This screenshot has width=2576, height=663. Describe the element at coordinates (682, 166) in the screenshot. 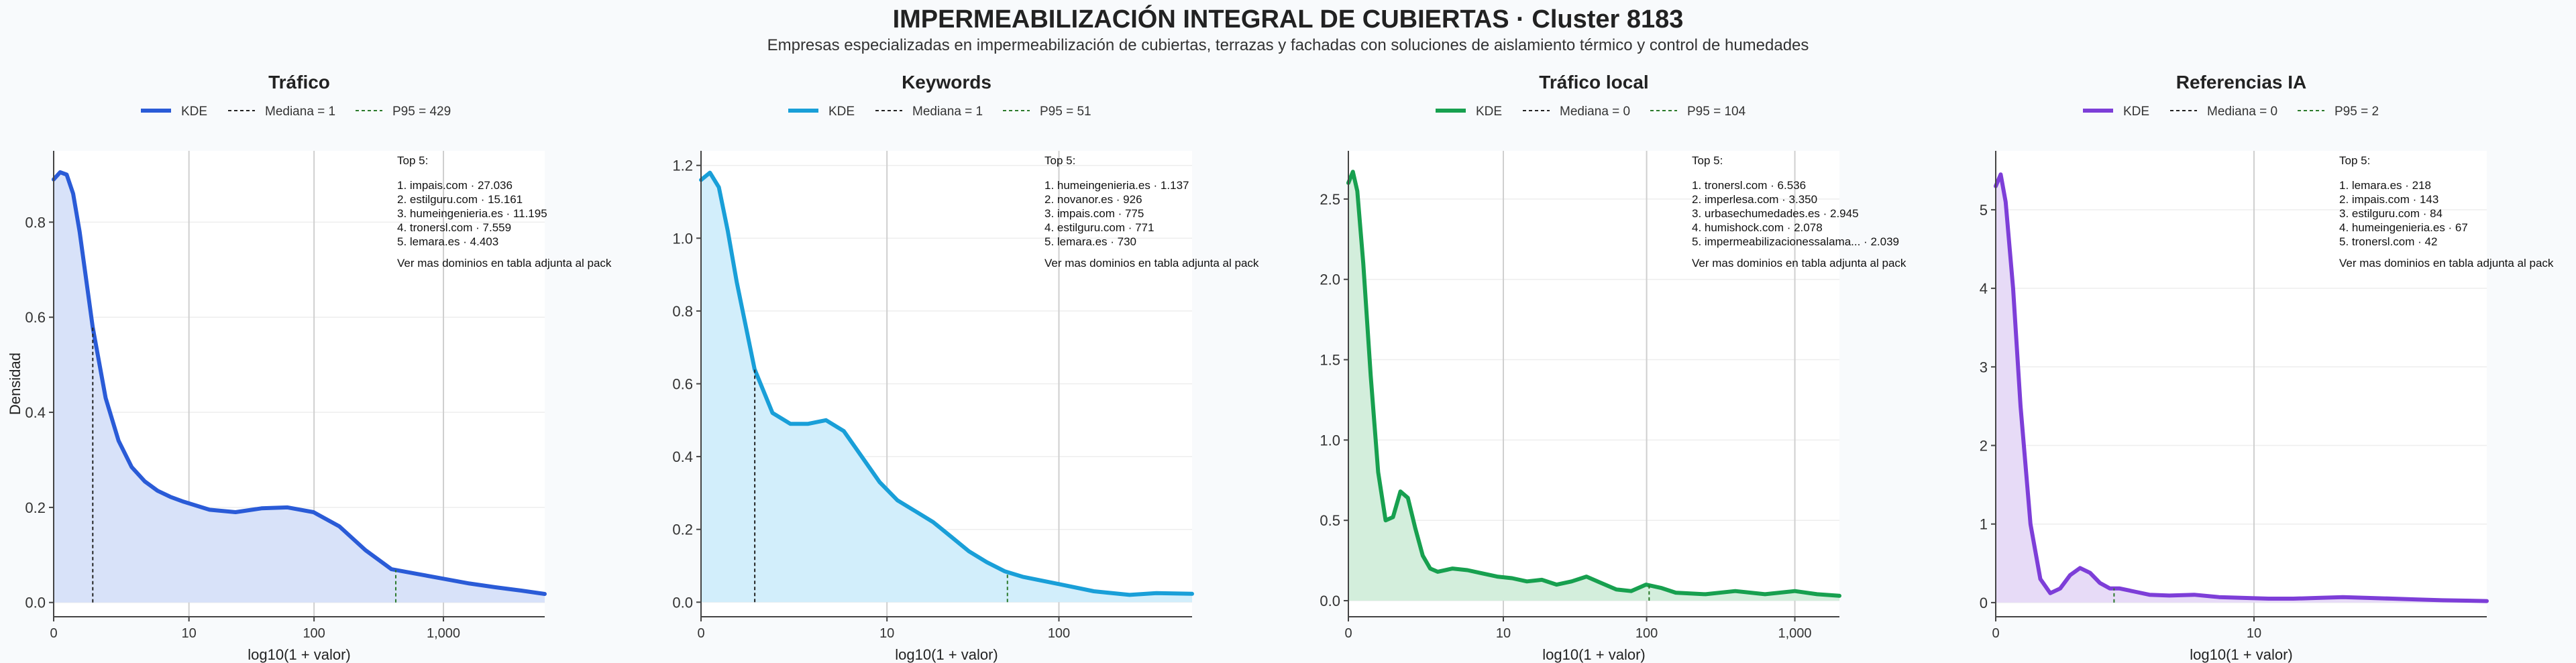

I see `y-tick-label: 1.2` at that location.